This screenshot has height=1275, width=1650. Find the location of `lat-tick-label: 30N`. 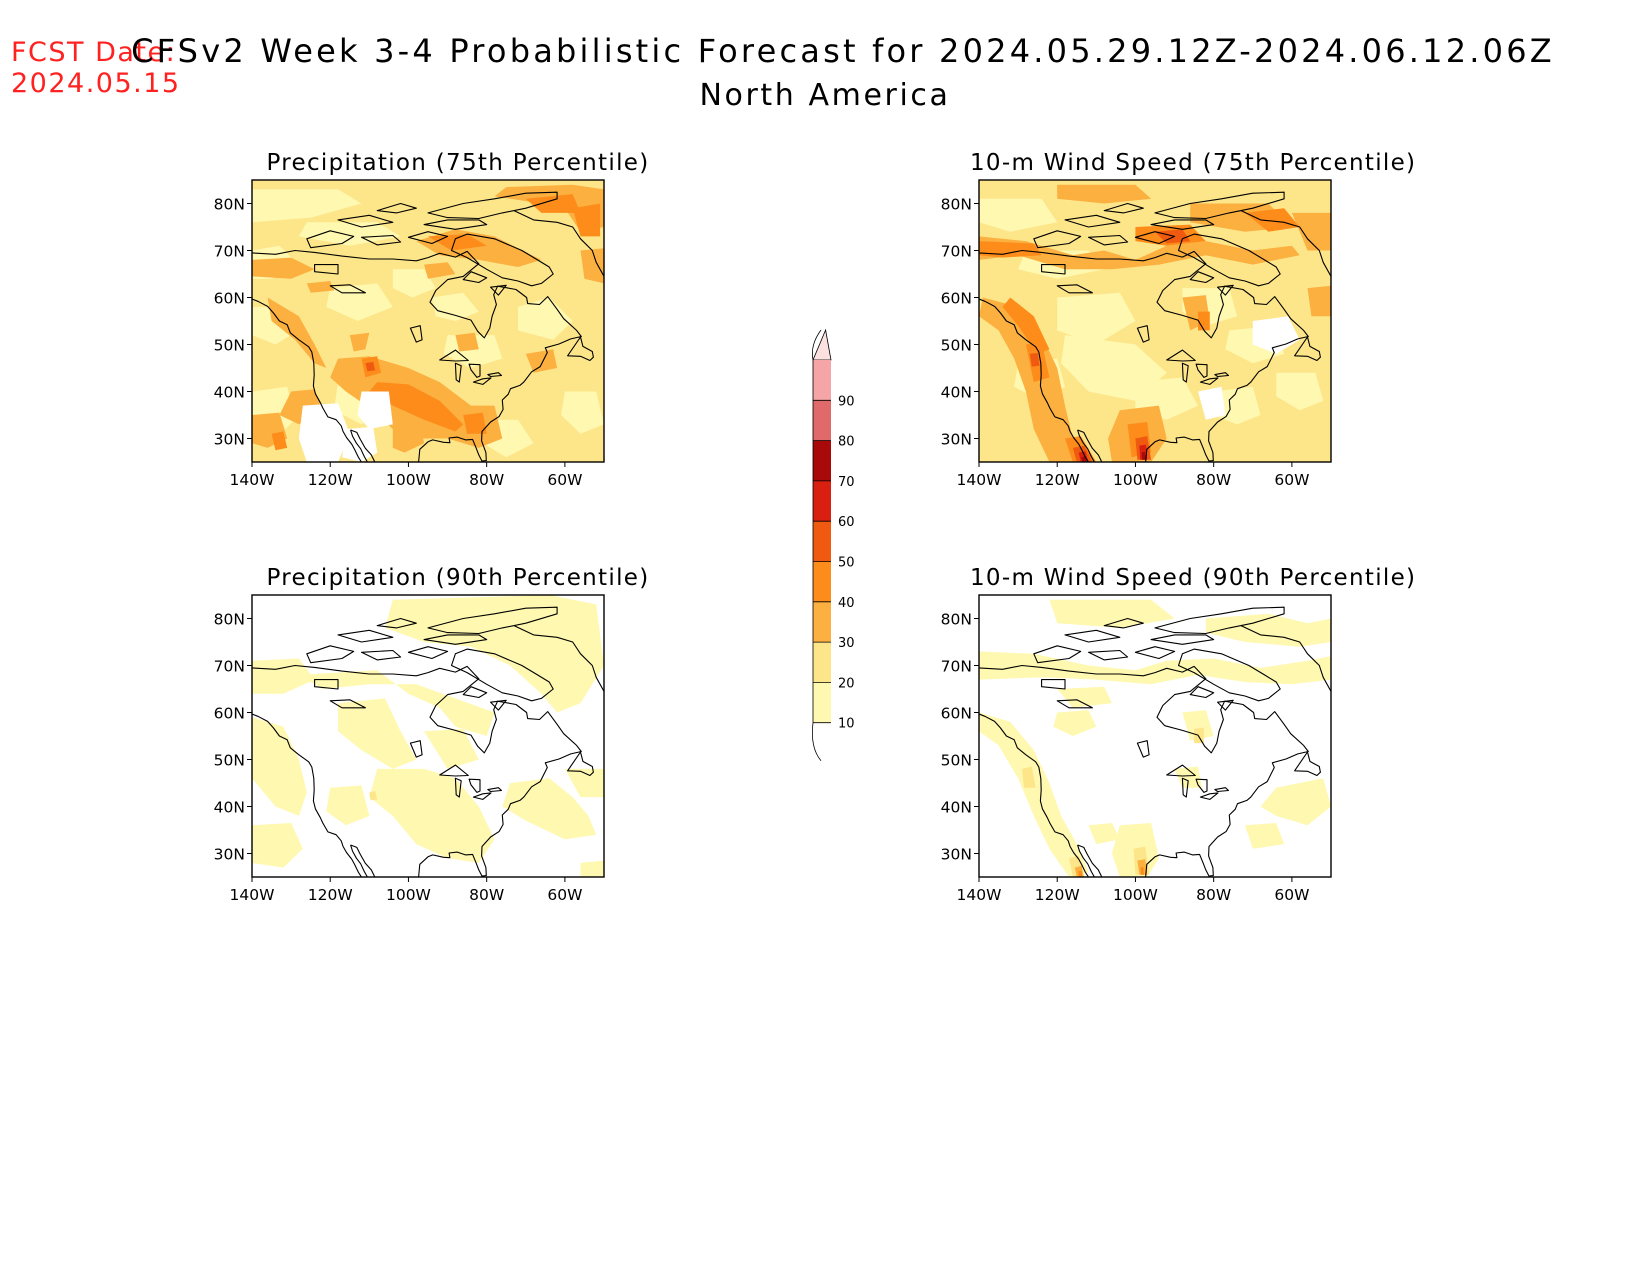

lat-tick-label: 30N is located at coordinates (229, 440).